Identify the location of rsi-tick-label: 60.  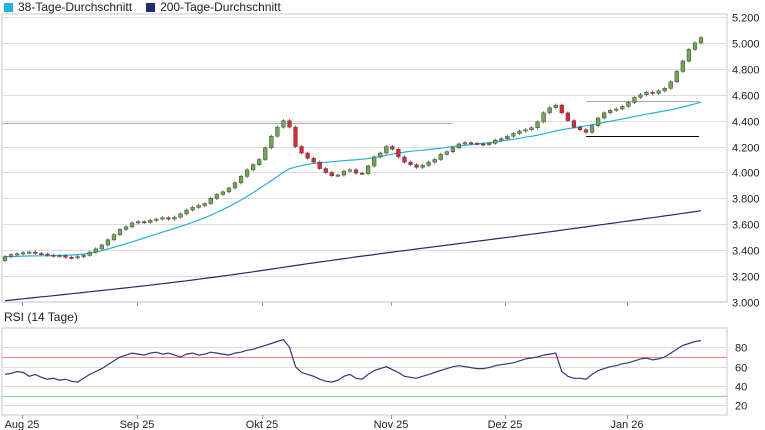
(741, 369).